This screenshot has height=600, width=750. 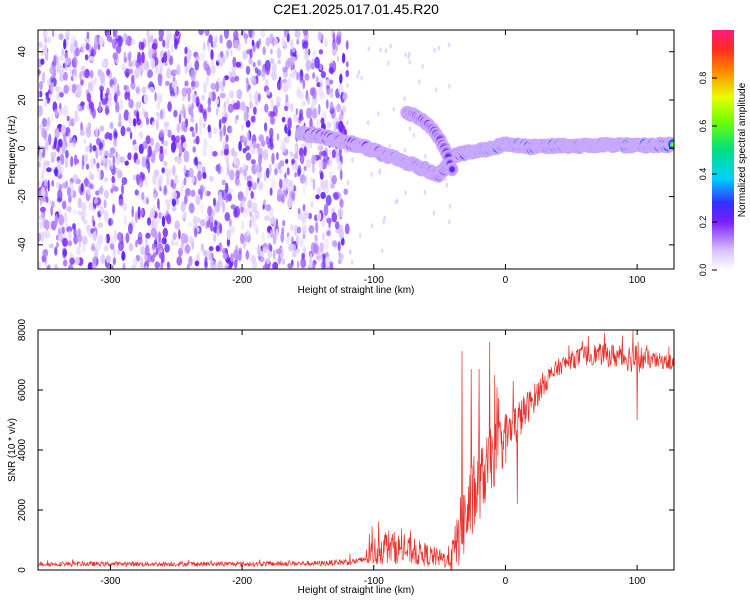 I want to click on colorbar-ticks: 0.0 0.2 0.4 0.6 0.8, so click(x=707, y=174).